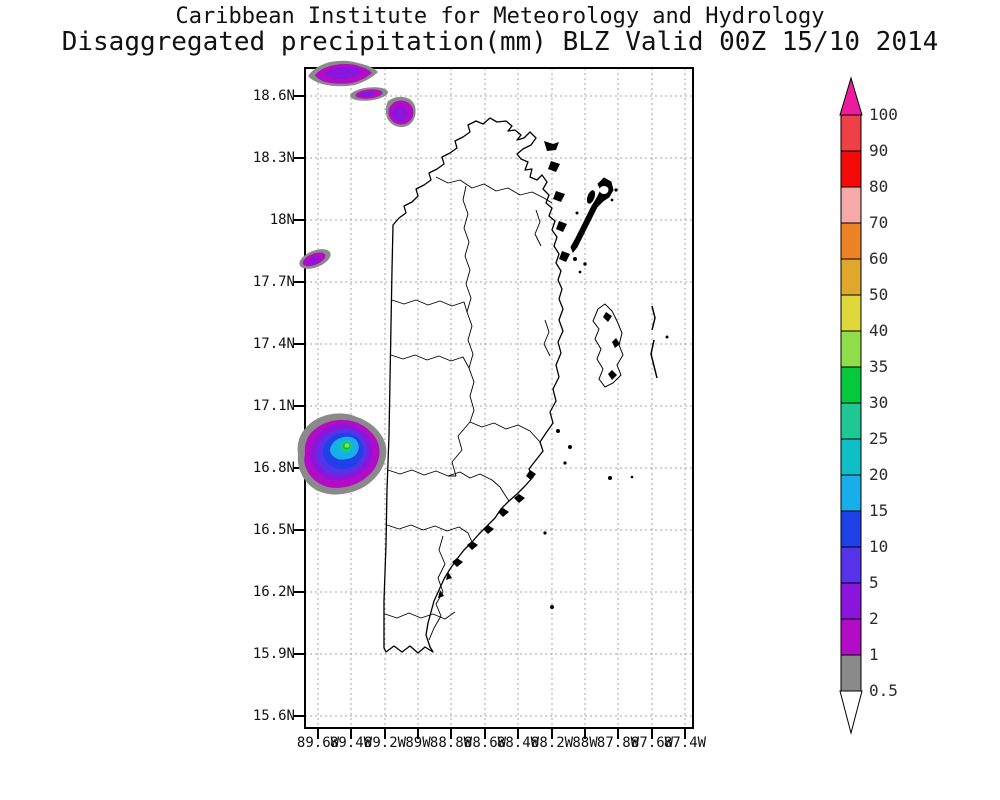 This screenshot has height=800, width=1000. I want to click on colorbar-label: 50, so click(879, 294).